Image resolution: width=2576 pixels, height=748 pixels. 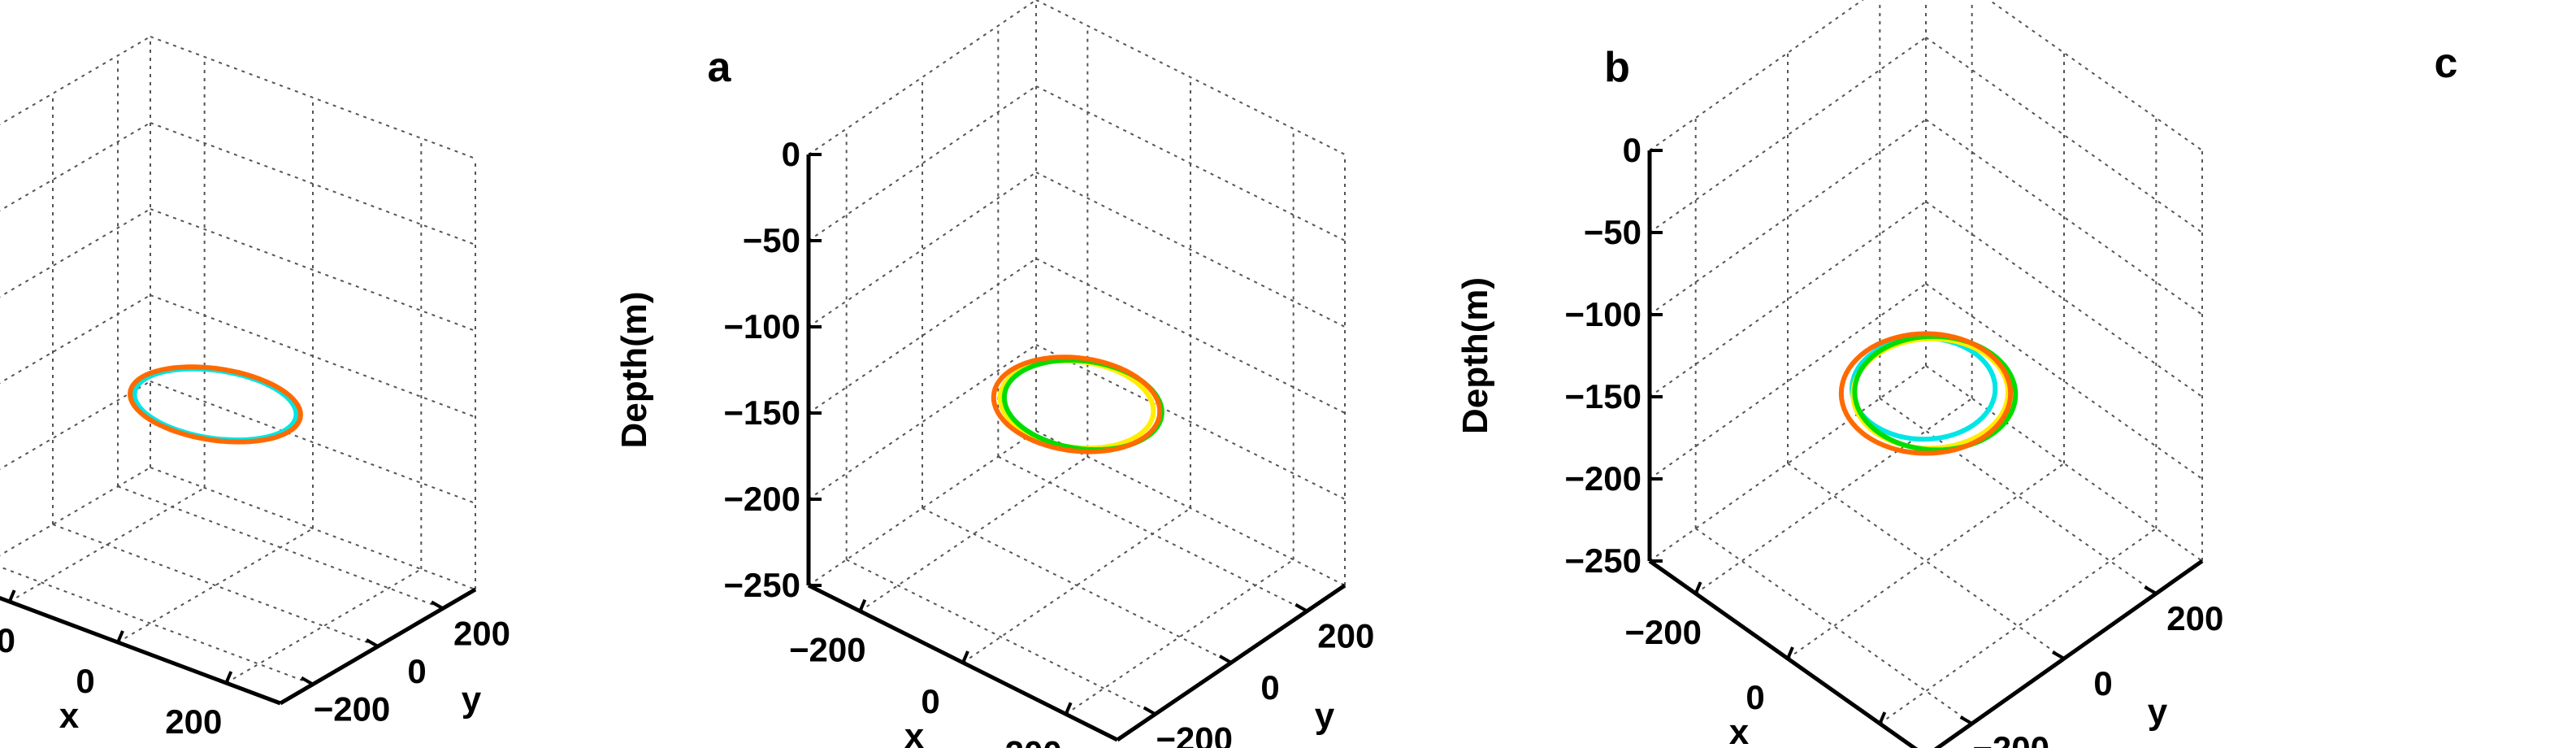 What do you see at coordinates (2446, 63) in the screenshot?
I see `panel-letter: c` at bounding box center [2446, 63].